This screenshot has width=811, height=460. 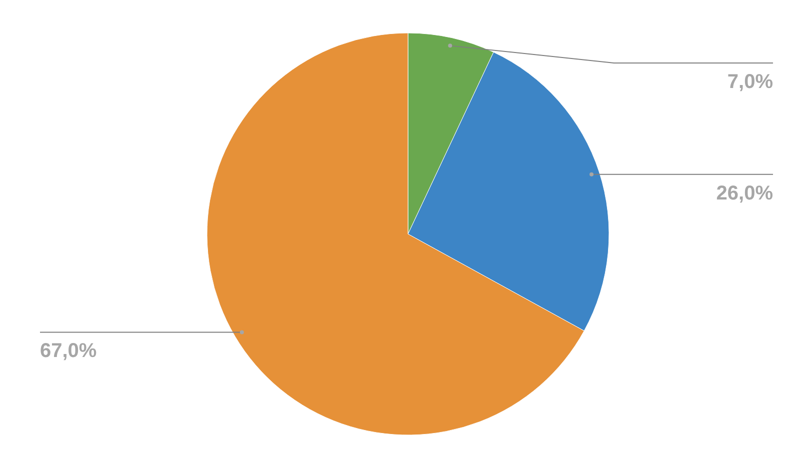 What do you see at coordinates (750, 82) in the screenshot?
I see `data-label: 7,0%` at bounding box center [750, 82].